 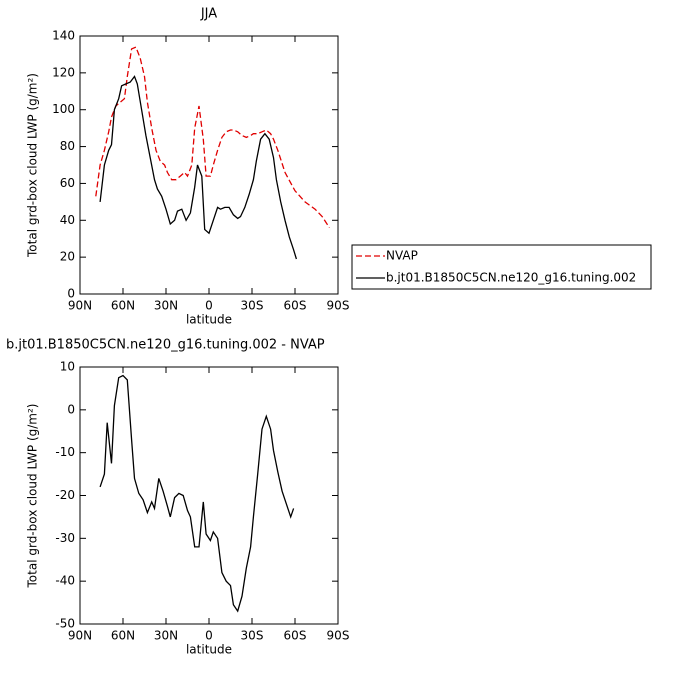 What do you see at coordinates (208, 14) in the screenshot?
I see `chart-title: JJA` at bounding box center [208, 14].